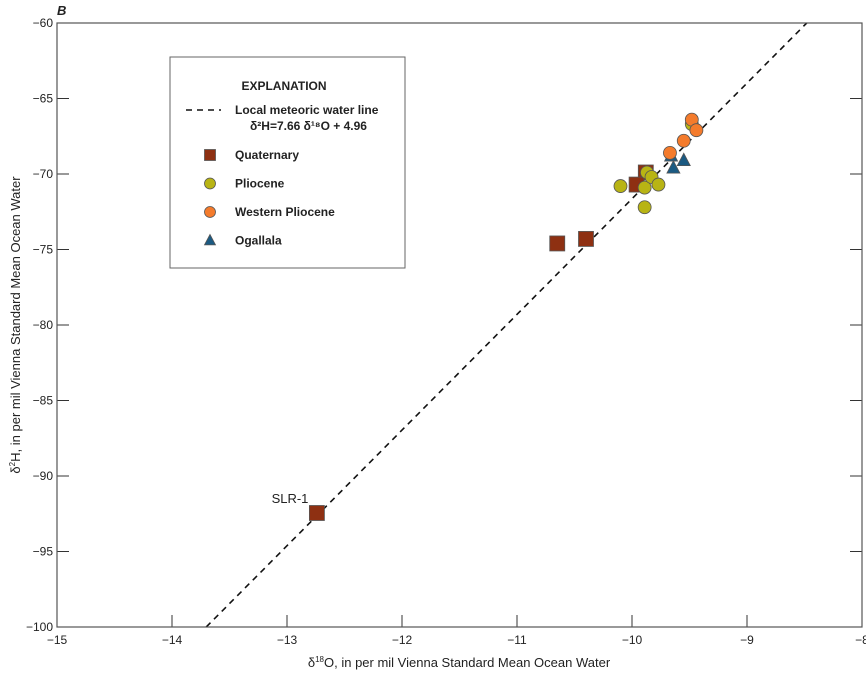 This screenshot has width=866, height=674. What do you see at coordinates (43, 250) in the screenshot?
I see `y-tick-label: −75` at bounding box center [43, 250].